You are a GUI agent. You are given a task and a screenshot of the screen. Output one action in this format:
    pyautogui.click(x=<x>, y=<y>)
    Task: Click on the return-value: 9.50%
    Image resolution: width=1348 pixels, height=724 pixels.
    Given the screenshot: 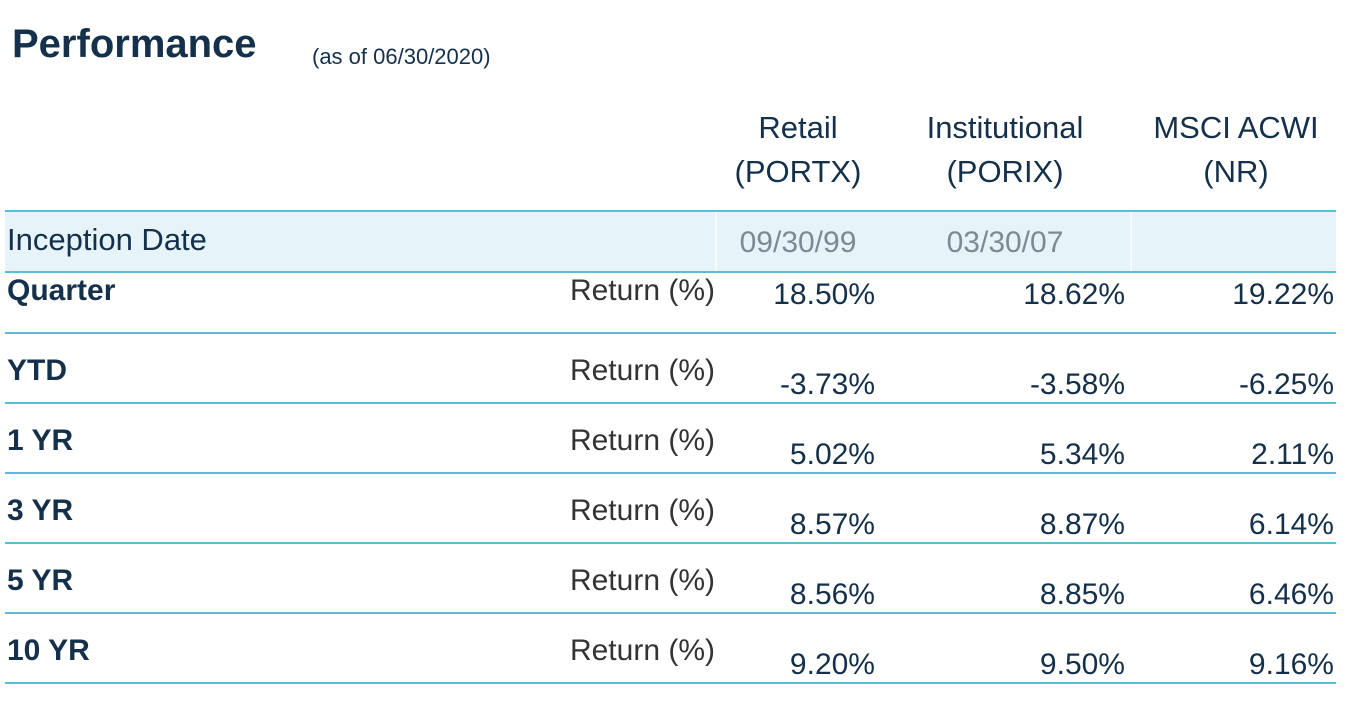 What is the action you would take?
    pyautogui.click(x=1082, y=664)
    